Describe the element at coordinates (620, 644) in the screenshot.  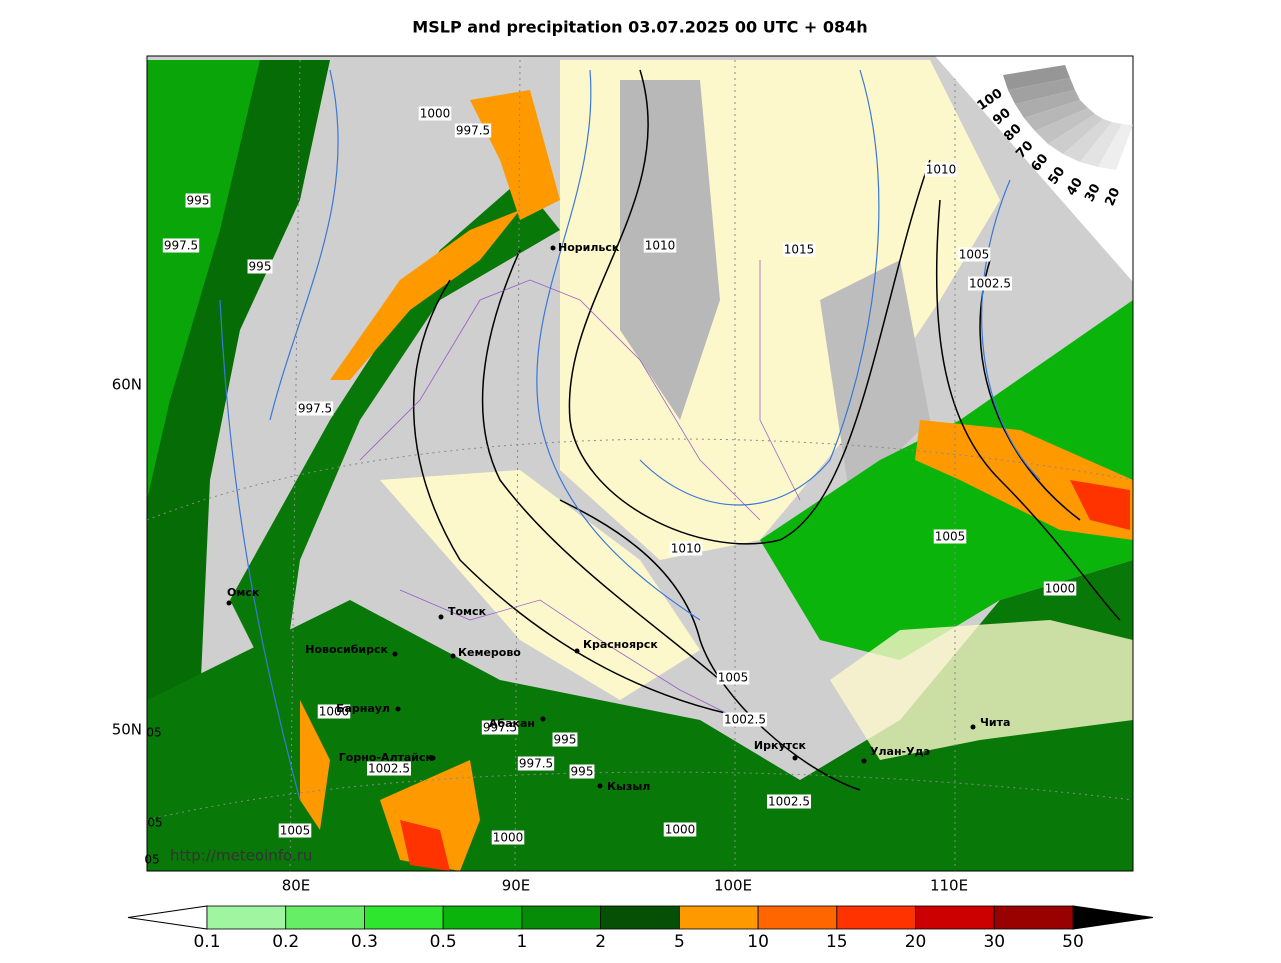
I see `city-label: Красноярск` at that location.